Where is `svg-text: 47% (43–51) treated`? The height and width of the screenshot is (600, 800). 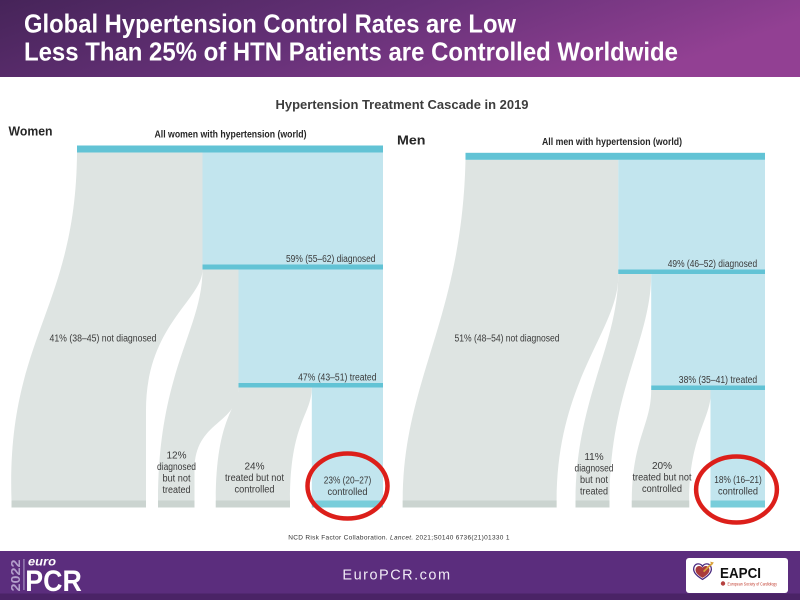 svg-text: 47% (43–51) treated is located at coordinates (337, 378).